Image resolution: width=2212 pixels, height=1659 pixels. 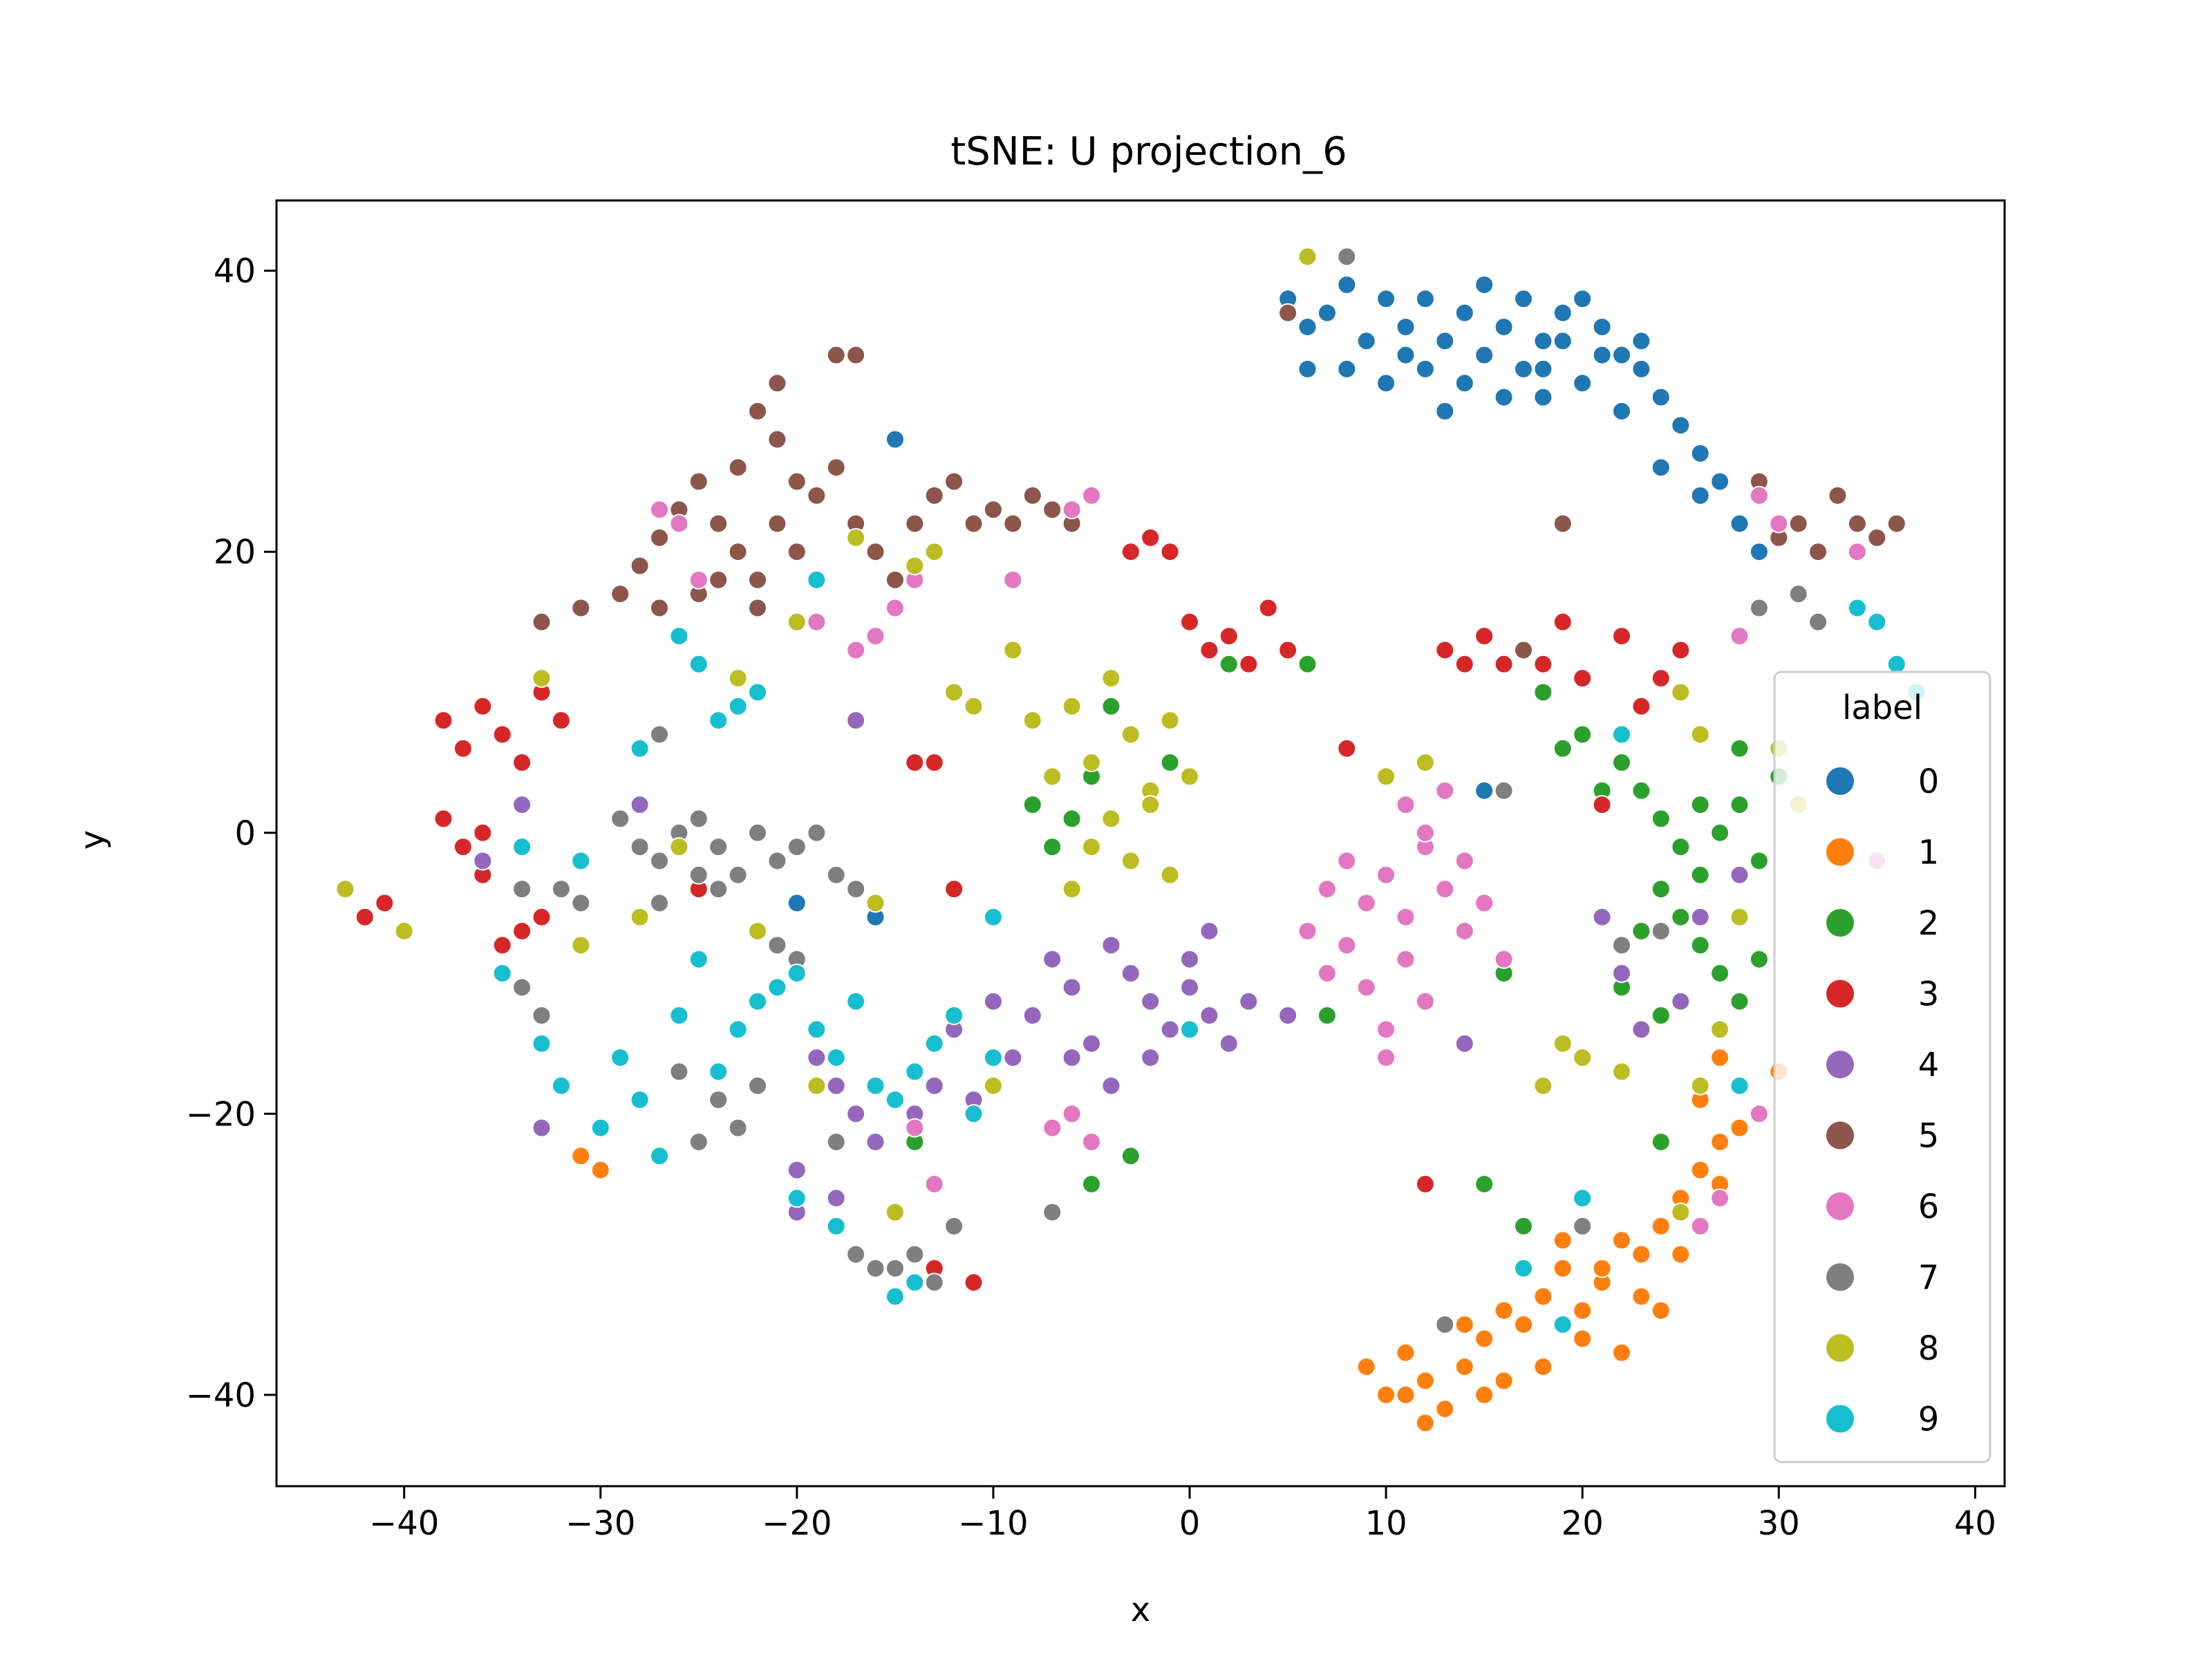 What do you see at coordinates (92, 840) in the screenshot?
I see `y-axis-label: y` at bounding box center [92, 840].